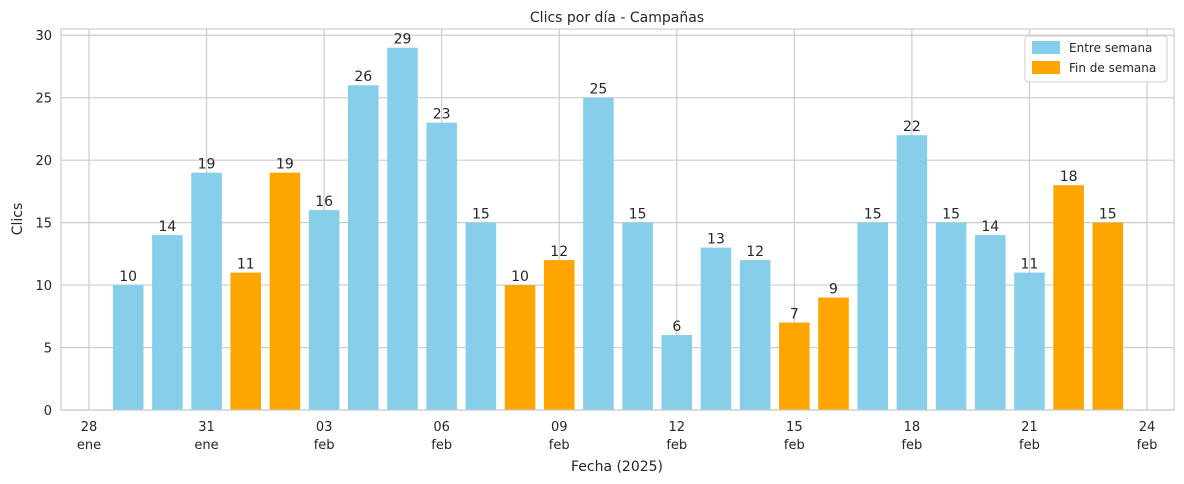  What do you see at coordinates (18, 219) in the screenshot?
I see `y-axis-label: Clics` at bounding box center [18, 219].